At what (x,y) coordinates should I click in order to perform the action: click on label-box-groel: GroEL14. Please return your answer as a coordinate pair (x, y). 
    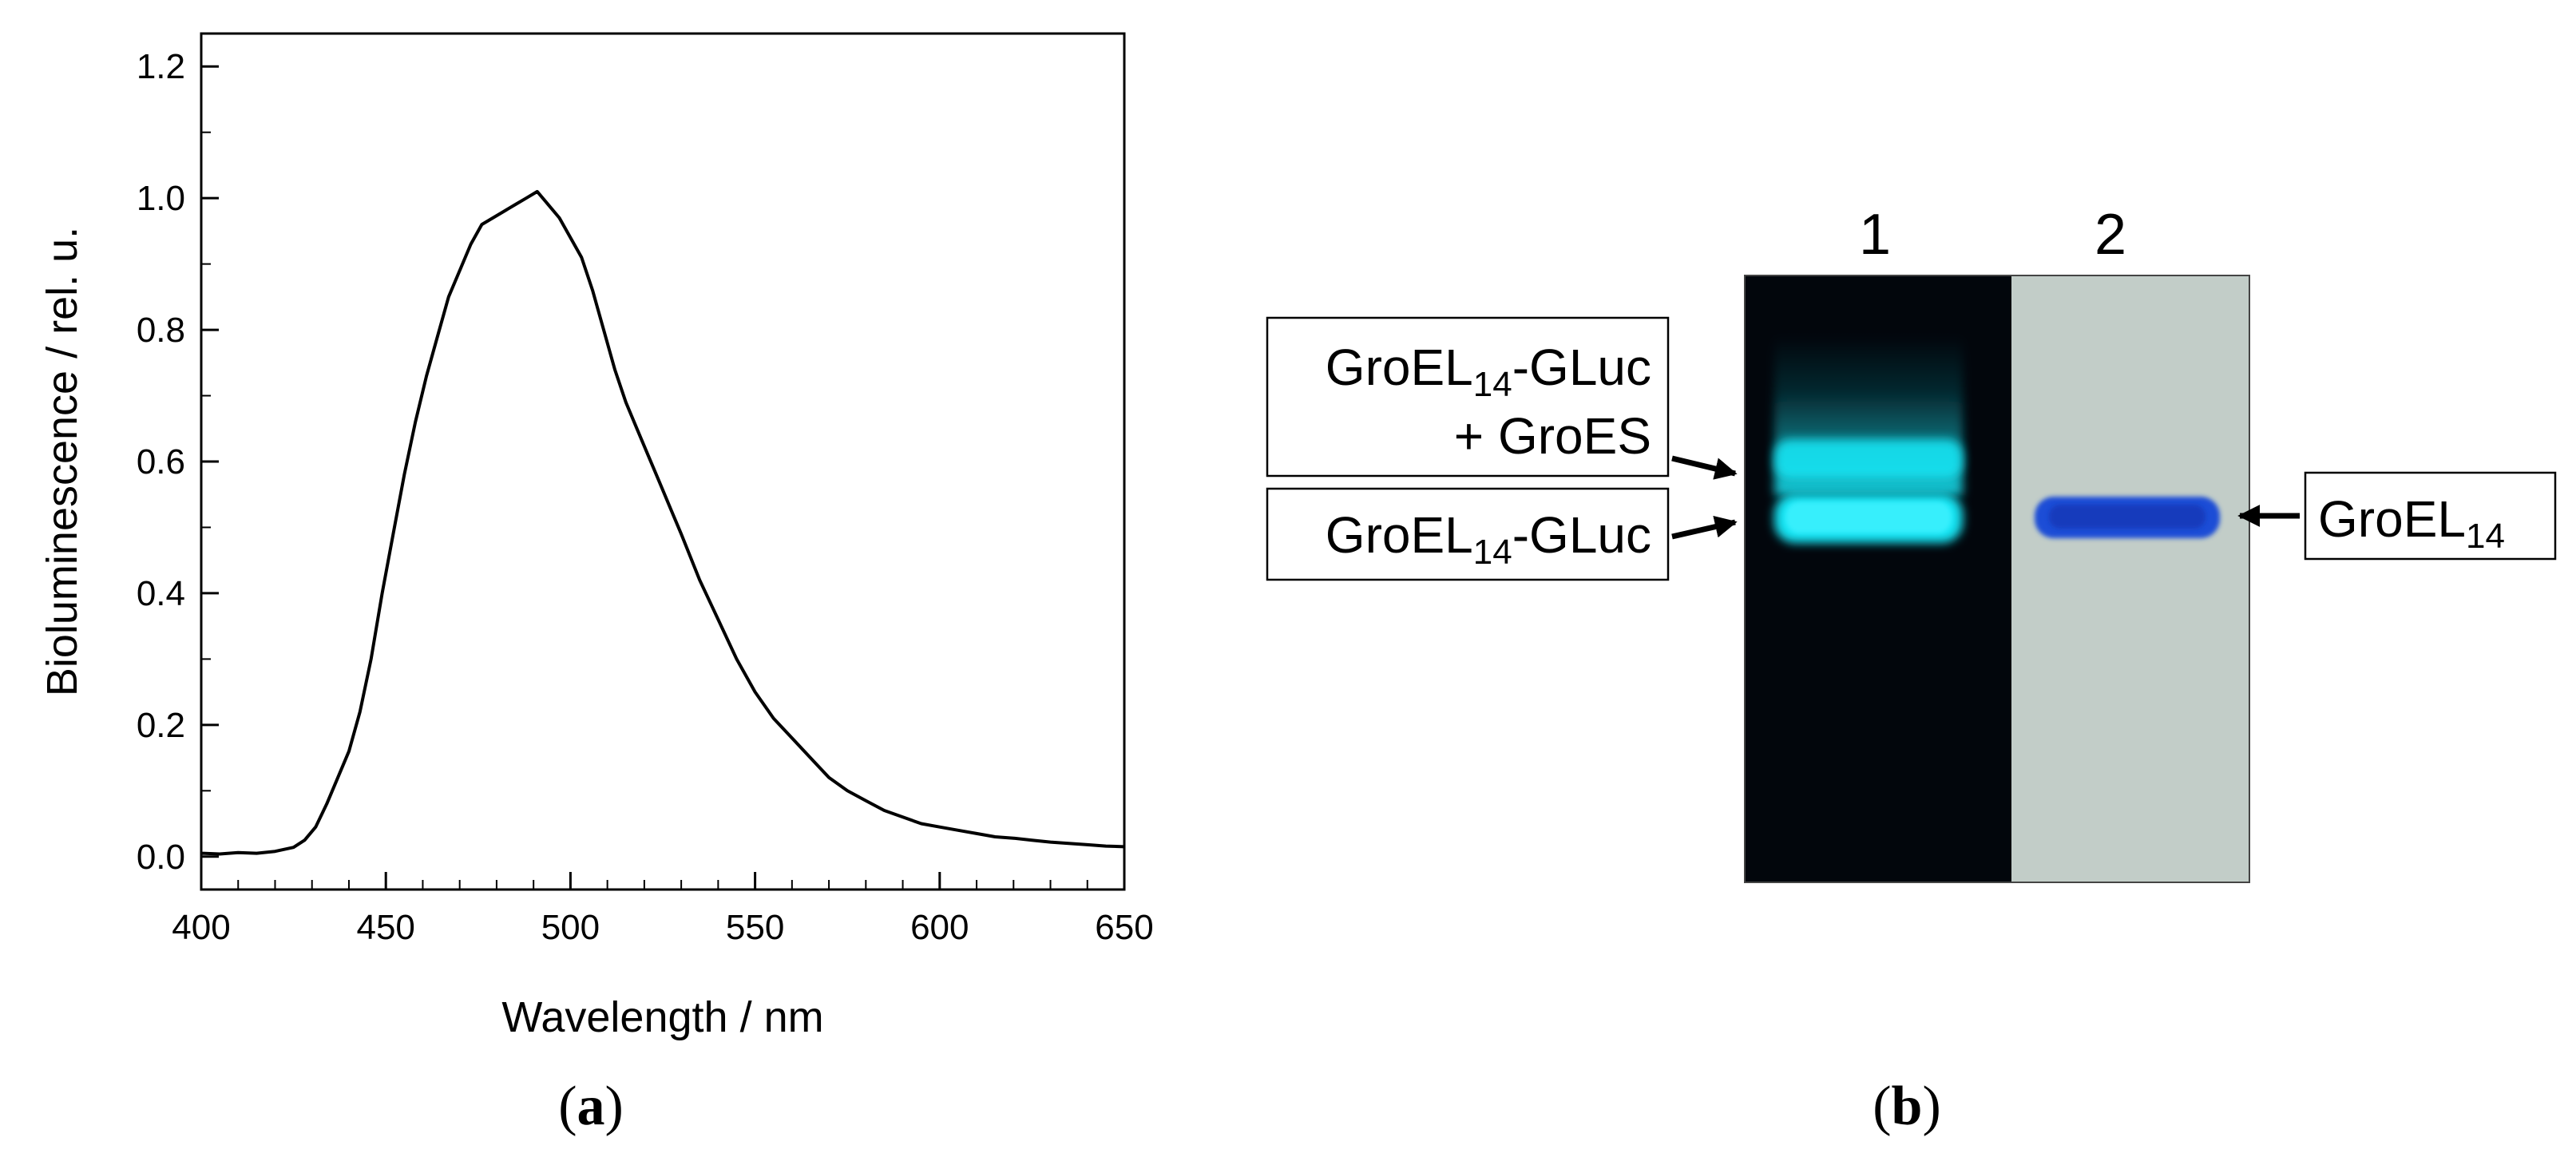
    Looking at the image, I should click on (2430, 516).